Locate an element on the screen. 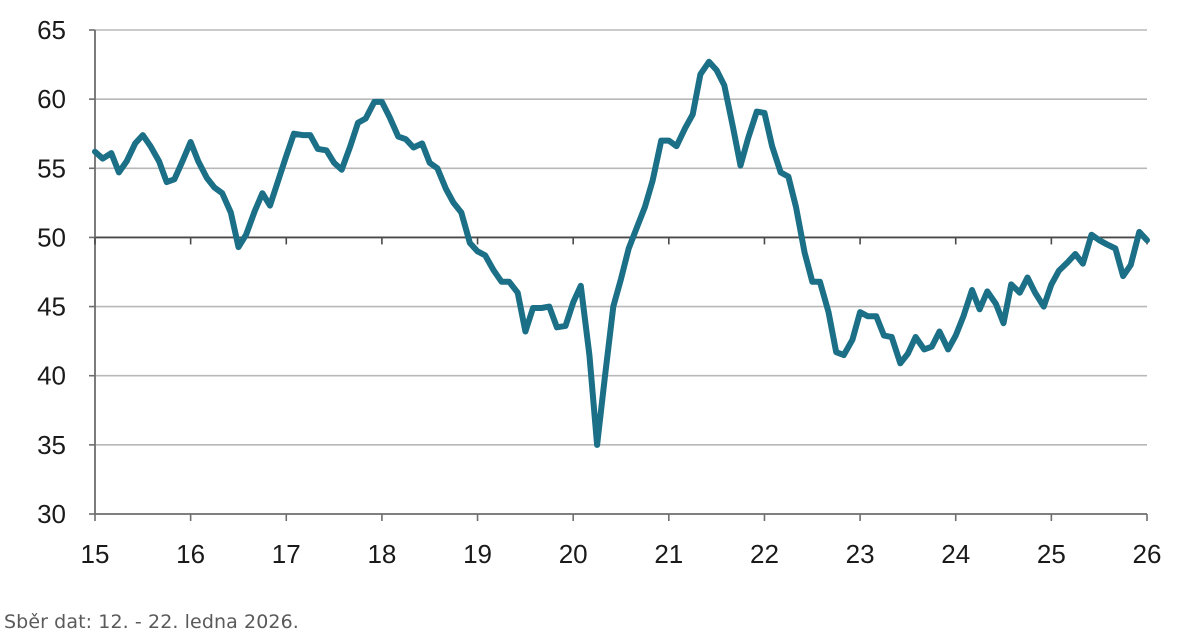  x-tick-label-17: 17 is located at coordinates (286, 554).